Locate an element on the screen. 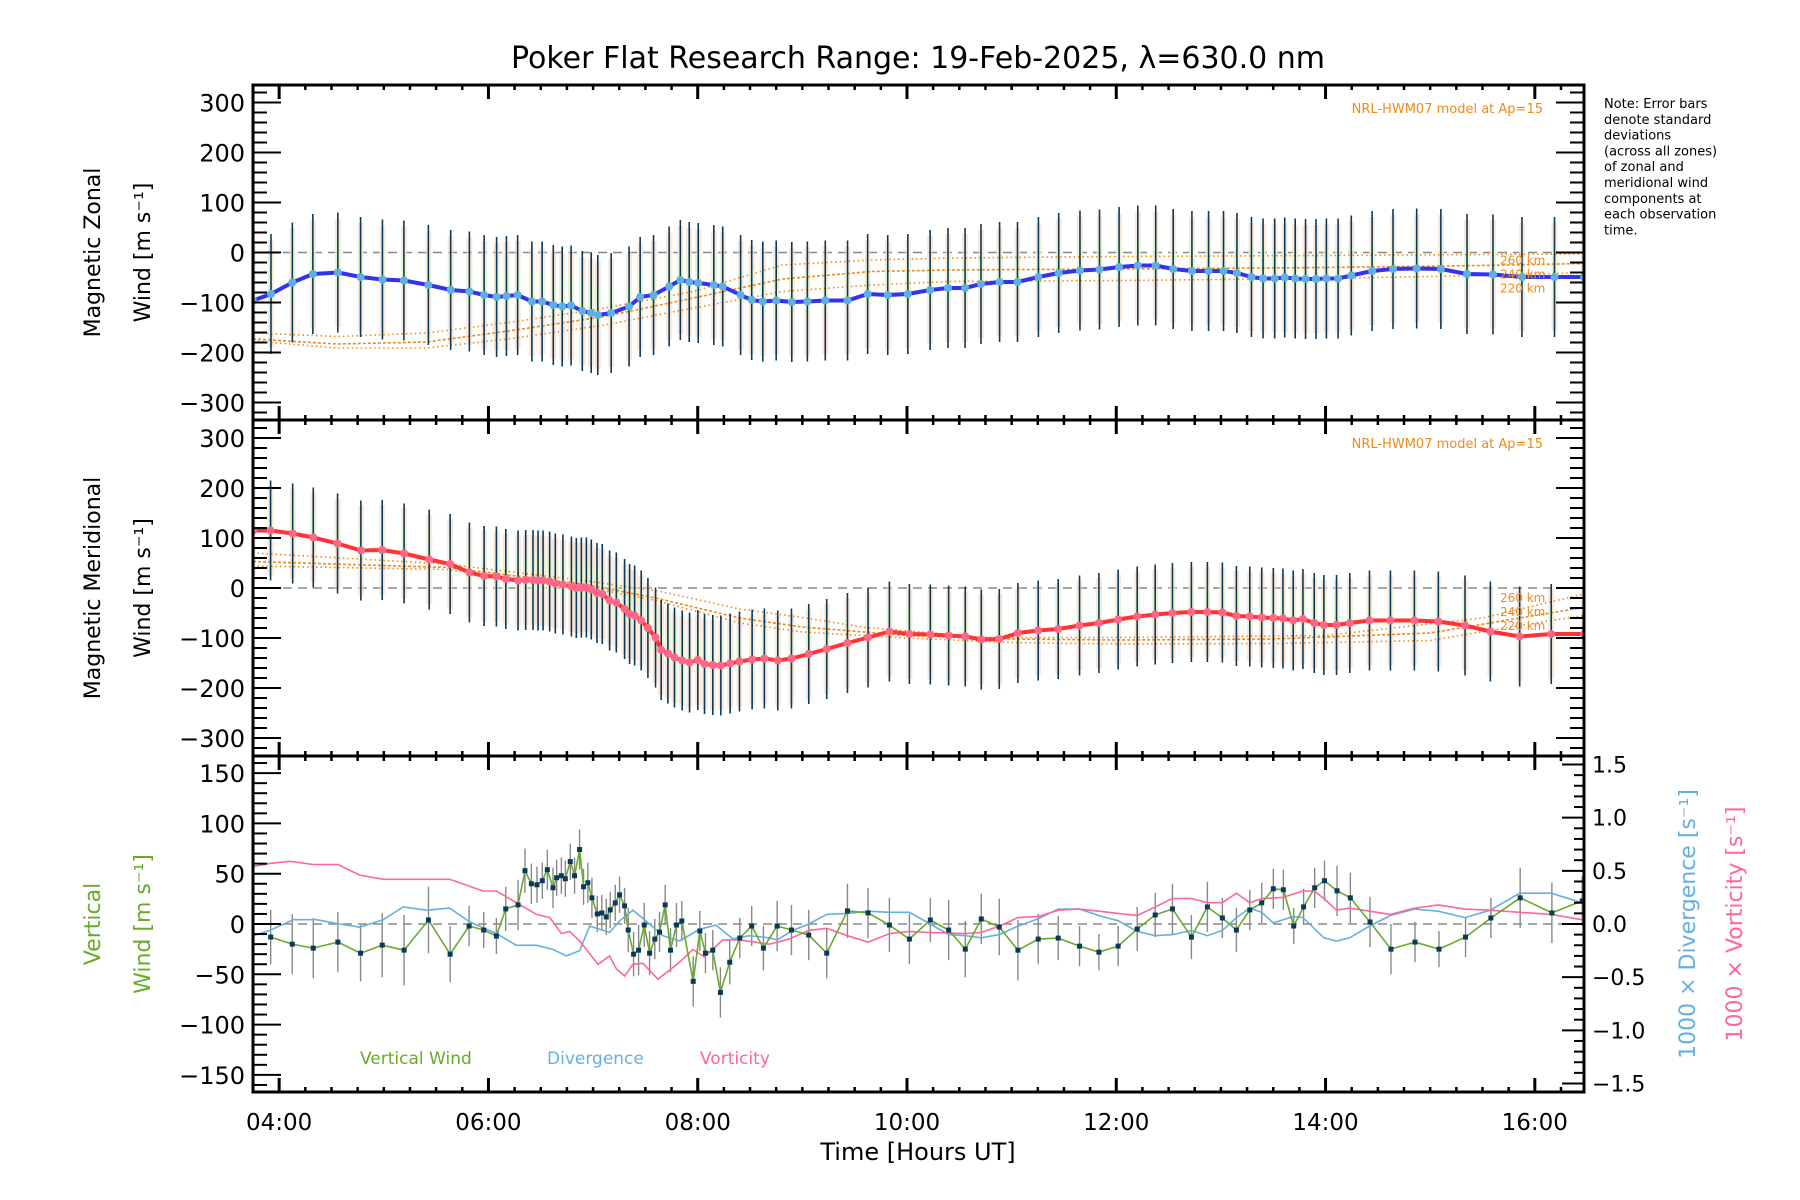  model-alt-label: 220 km is located at coordinates (1522, 626).